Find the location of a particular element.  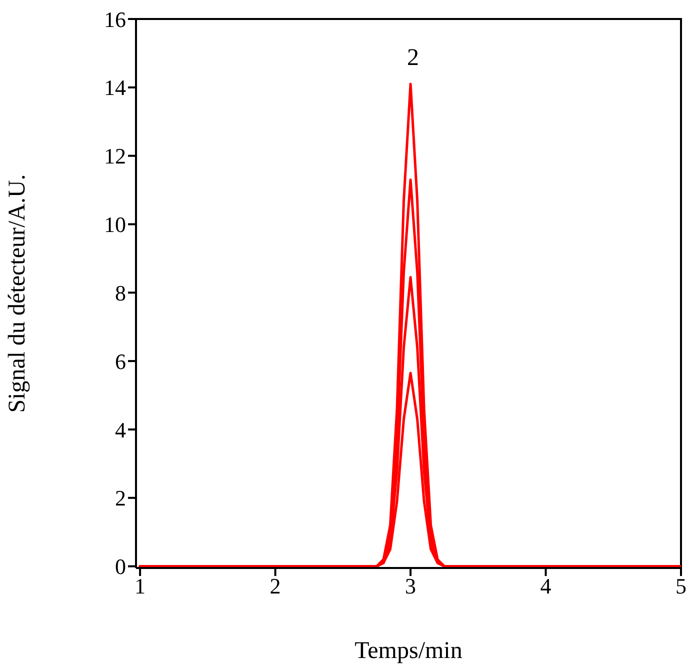

x-axis-title: Temps/min is located at coordinates (408, 651).